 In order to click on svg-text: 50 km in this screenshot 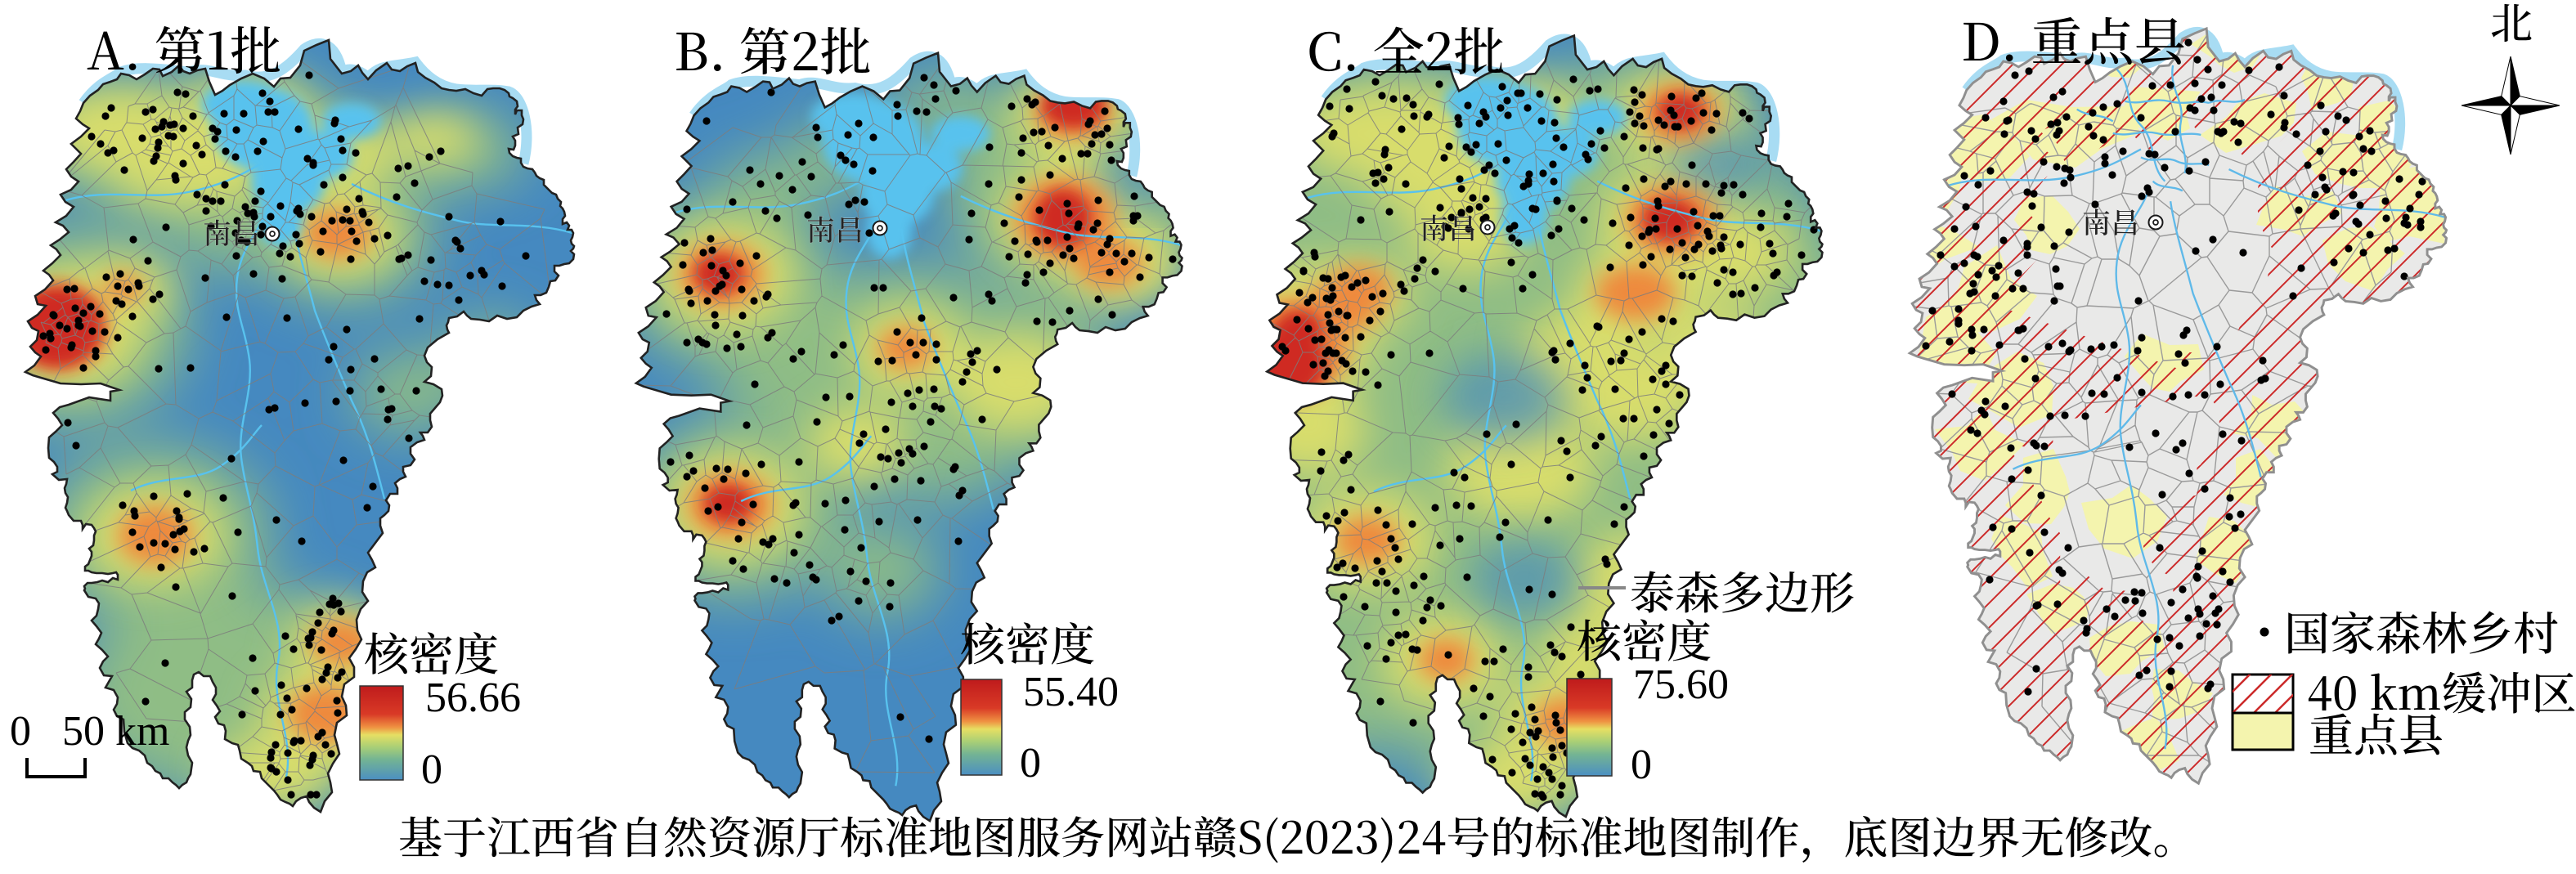, I will do `click(115, 731)`.